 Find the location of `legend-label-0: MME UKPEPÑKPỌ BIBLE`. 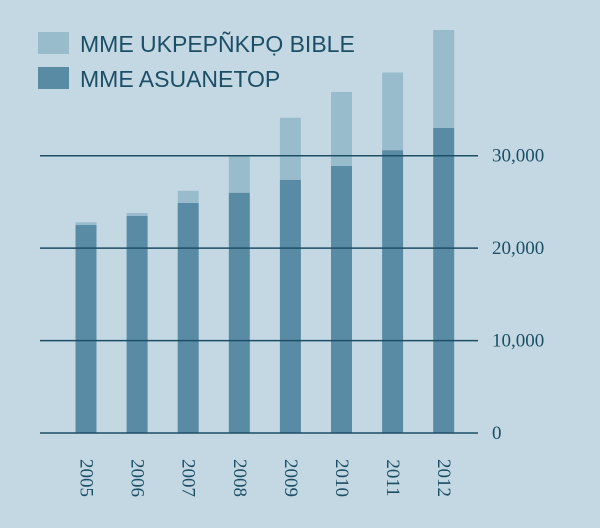

legend-label-0: MME UKPEPÑKPỌ BIBLE is located at coordinates (217, 44).